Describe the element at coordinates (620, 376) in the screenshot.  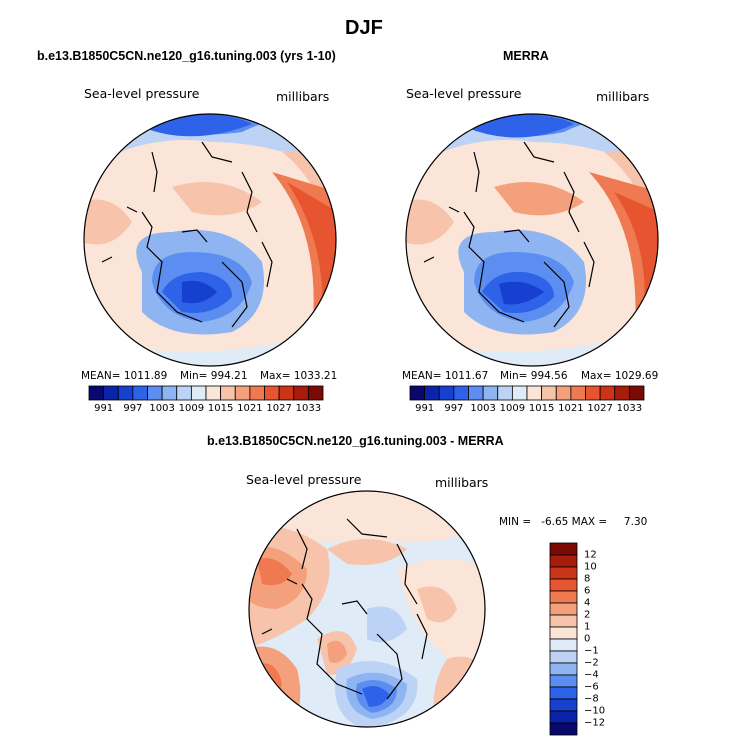
I see `panel2-max-value: Max= 1029.69` at that location.